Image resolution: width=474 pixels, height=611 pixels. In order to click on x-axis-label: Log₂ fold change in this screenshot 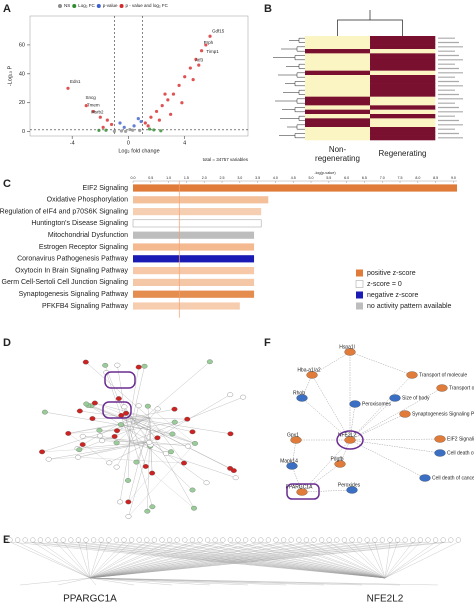, I will do `click(138, 151)`.